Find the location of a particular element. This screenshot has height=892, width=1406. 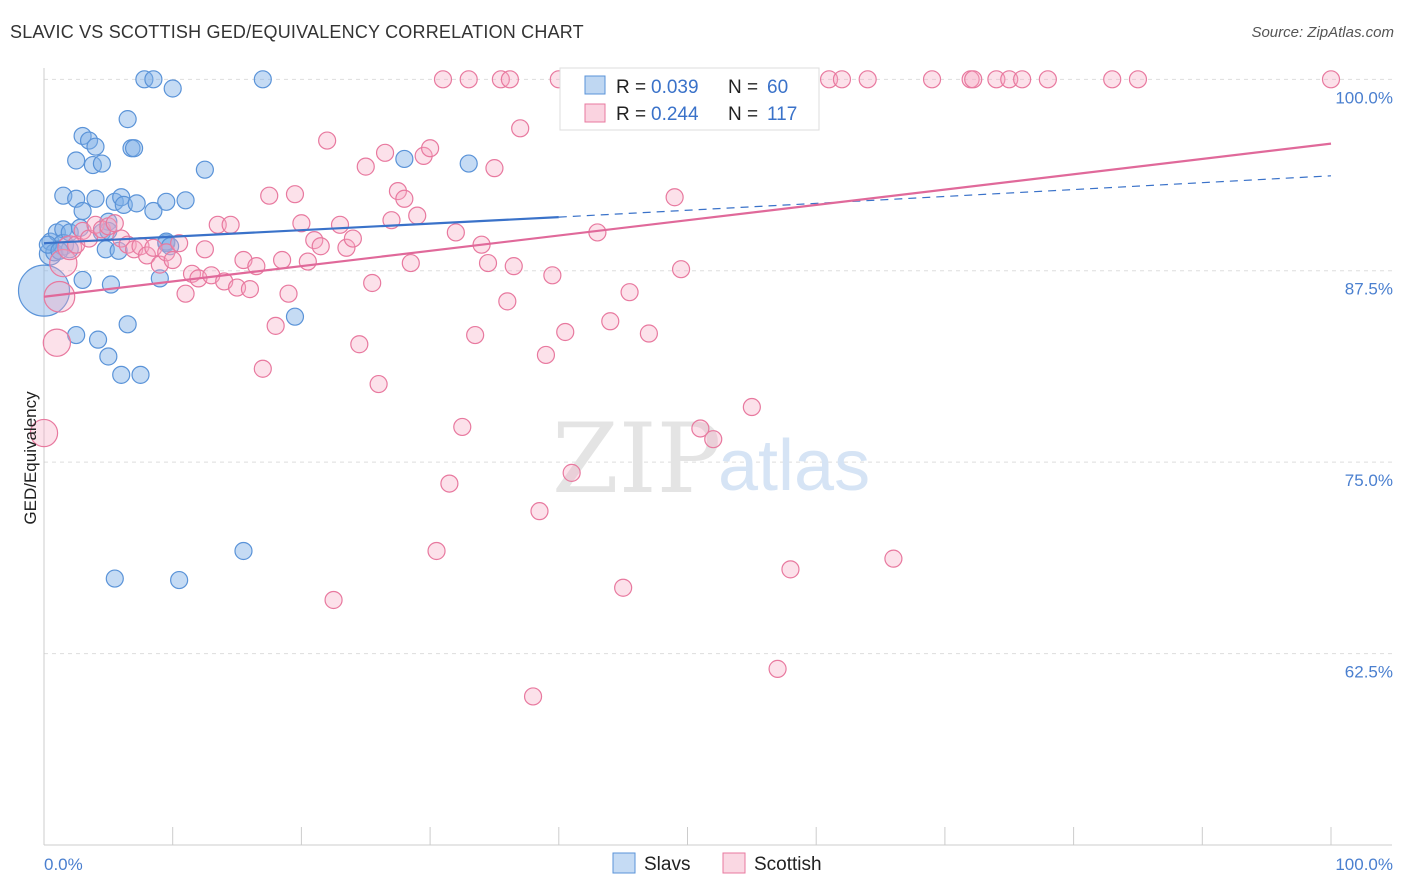

stats-legend: R = 0.039 N = 60 R = 0.244 N = 117 is located at coordinates (689, 99).